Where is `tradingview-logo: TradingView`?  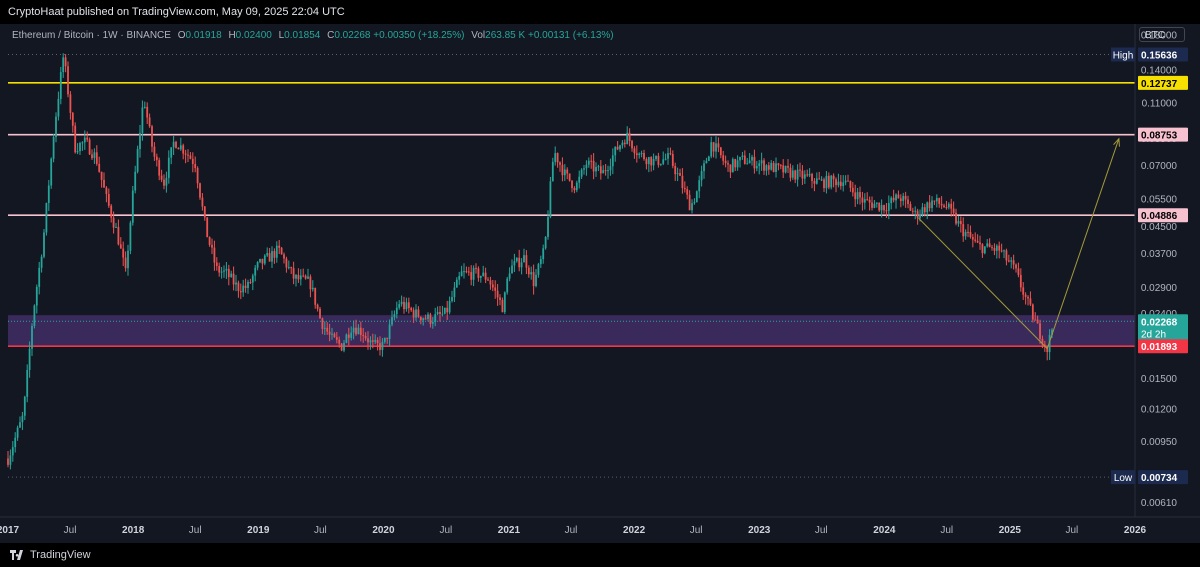 tradingview-logo: TradingView is located at coordinates (50, 555).